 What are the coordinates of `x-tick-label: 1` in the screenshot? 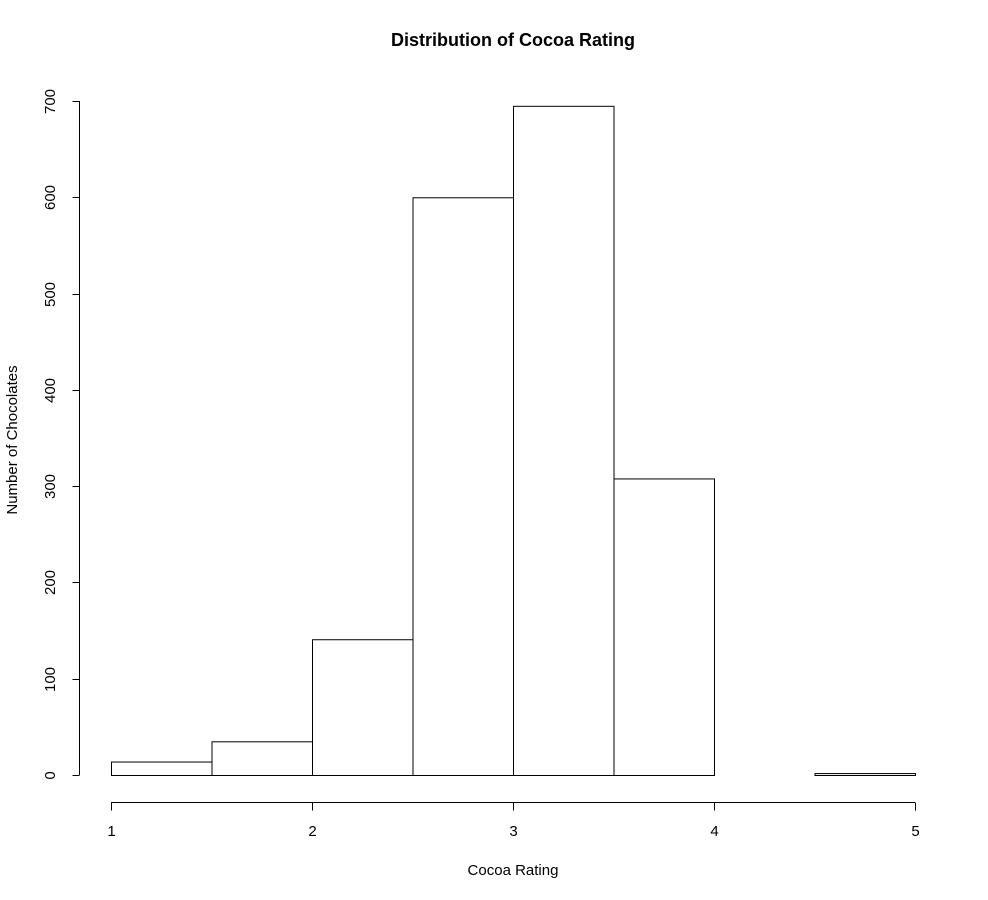 It's located at (111, 831).